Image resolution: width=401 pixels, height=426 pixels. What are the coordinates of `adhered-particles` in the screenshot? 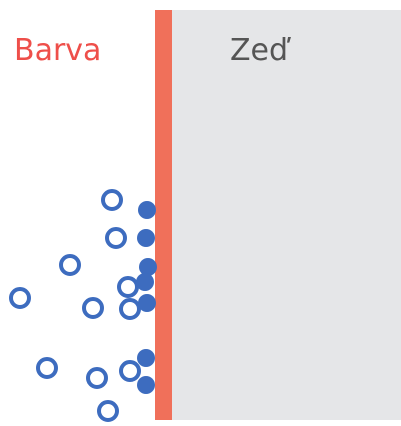 It's located at (146, 297).